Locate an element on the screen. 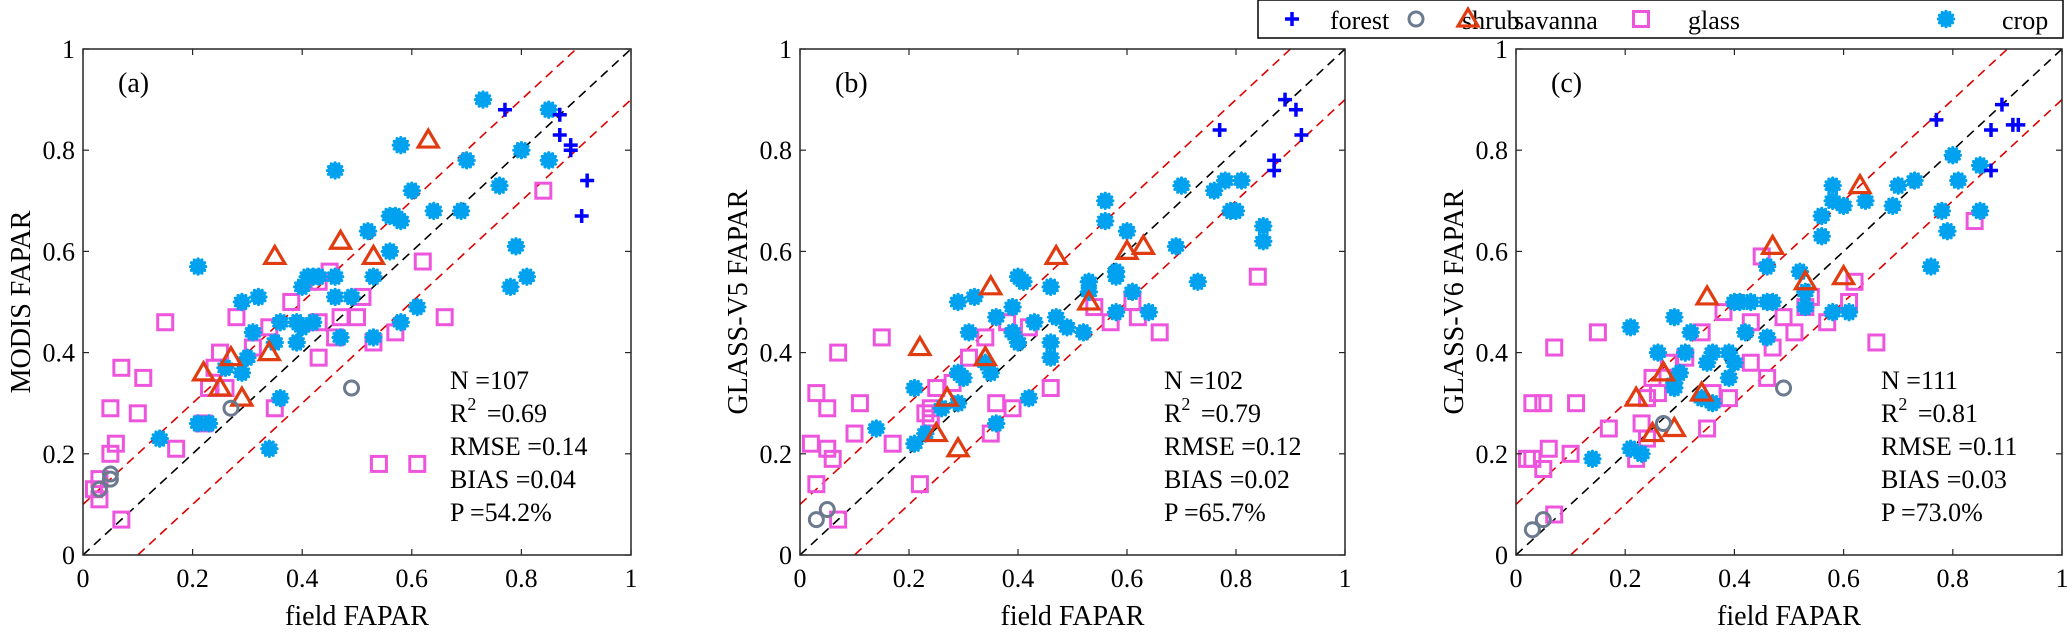 The image size is (2067, 635). x-tick-label: 0.6 is located at coordinates (1843, 578).